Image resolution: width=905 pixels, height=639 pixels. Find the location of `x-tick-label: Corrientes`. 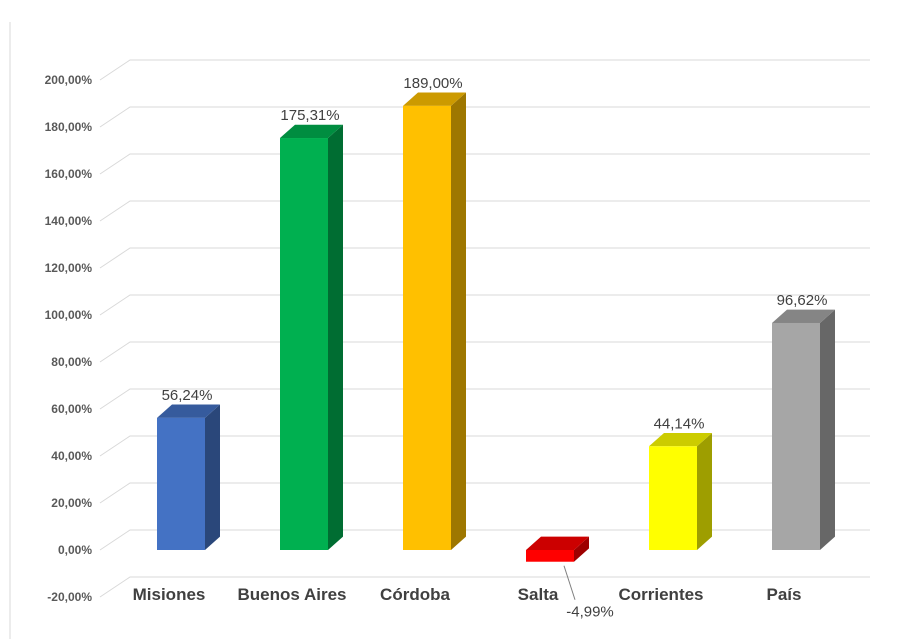

x-tick-label: Corrientes is located at coordinates (660, 594).